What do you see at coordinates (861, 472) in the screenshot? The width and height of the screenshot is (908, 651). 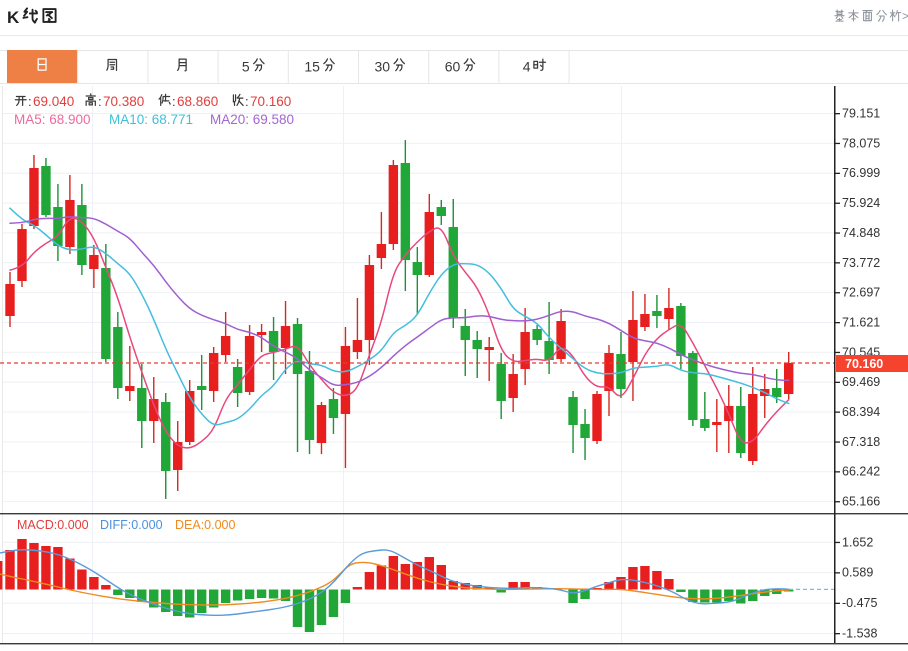 I see `svg-text: 66.242` at bounding box center [861, 472].